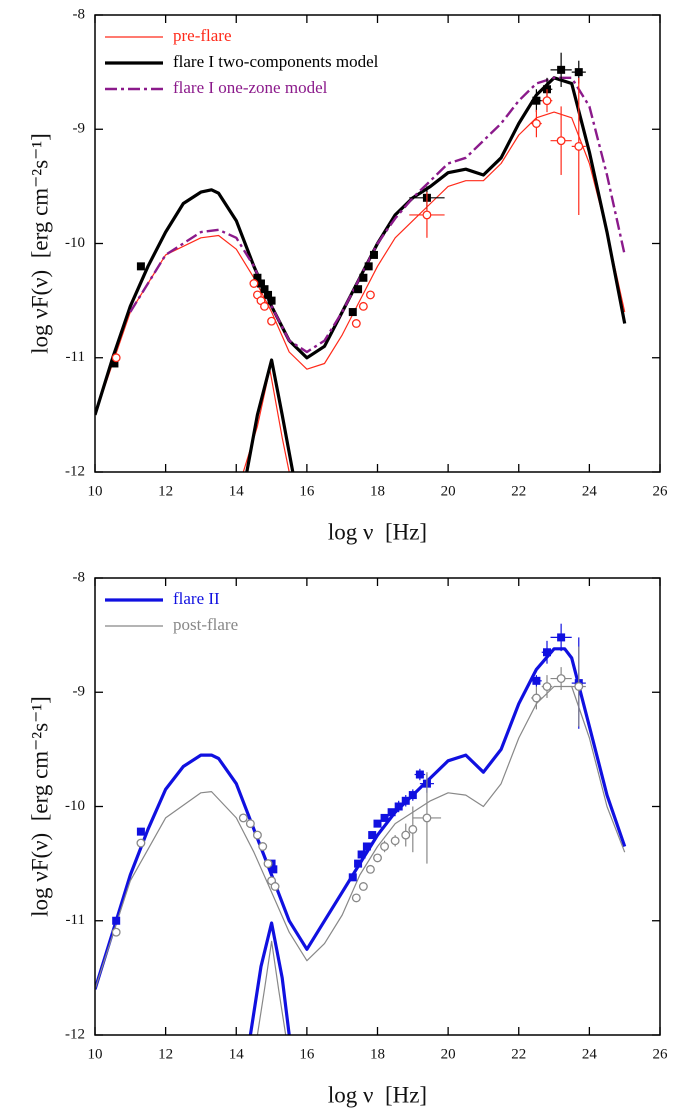 The width and height of the screenshot is (686, 1109). What do you see at coordinates (205, 624) in the screenshot?
I see `legend-label: post-flare` at bounding box center [205, 624].